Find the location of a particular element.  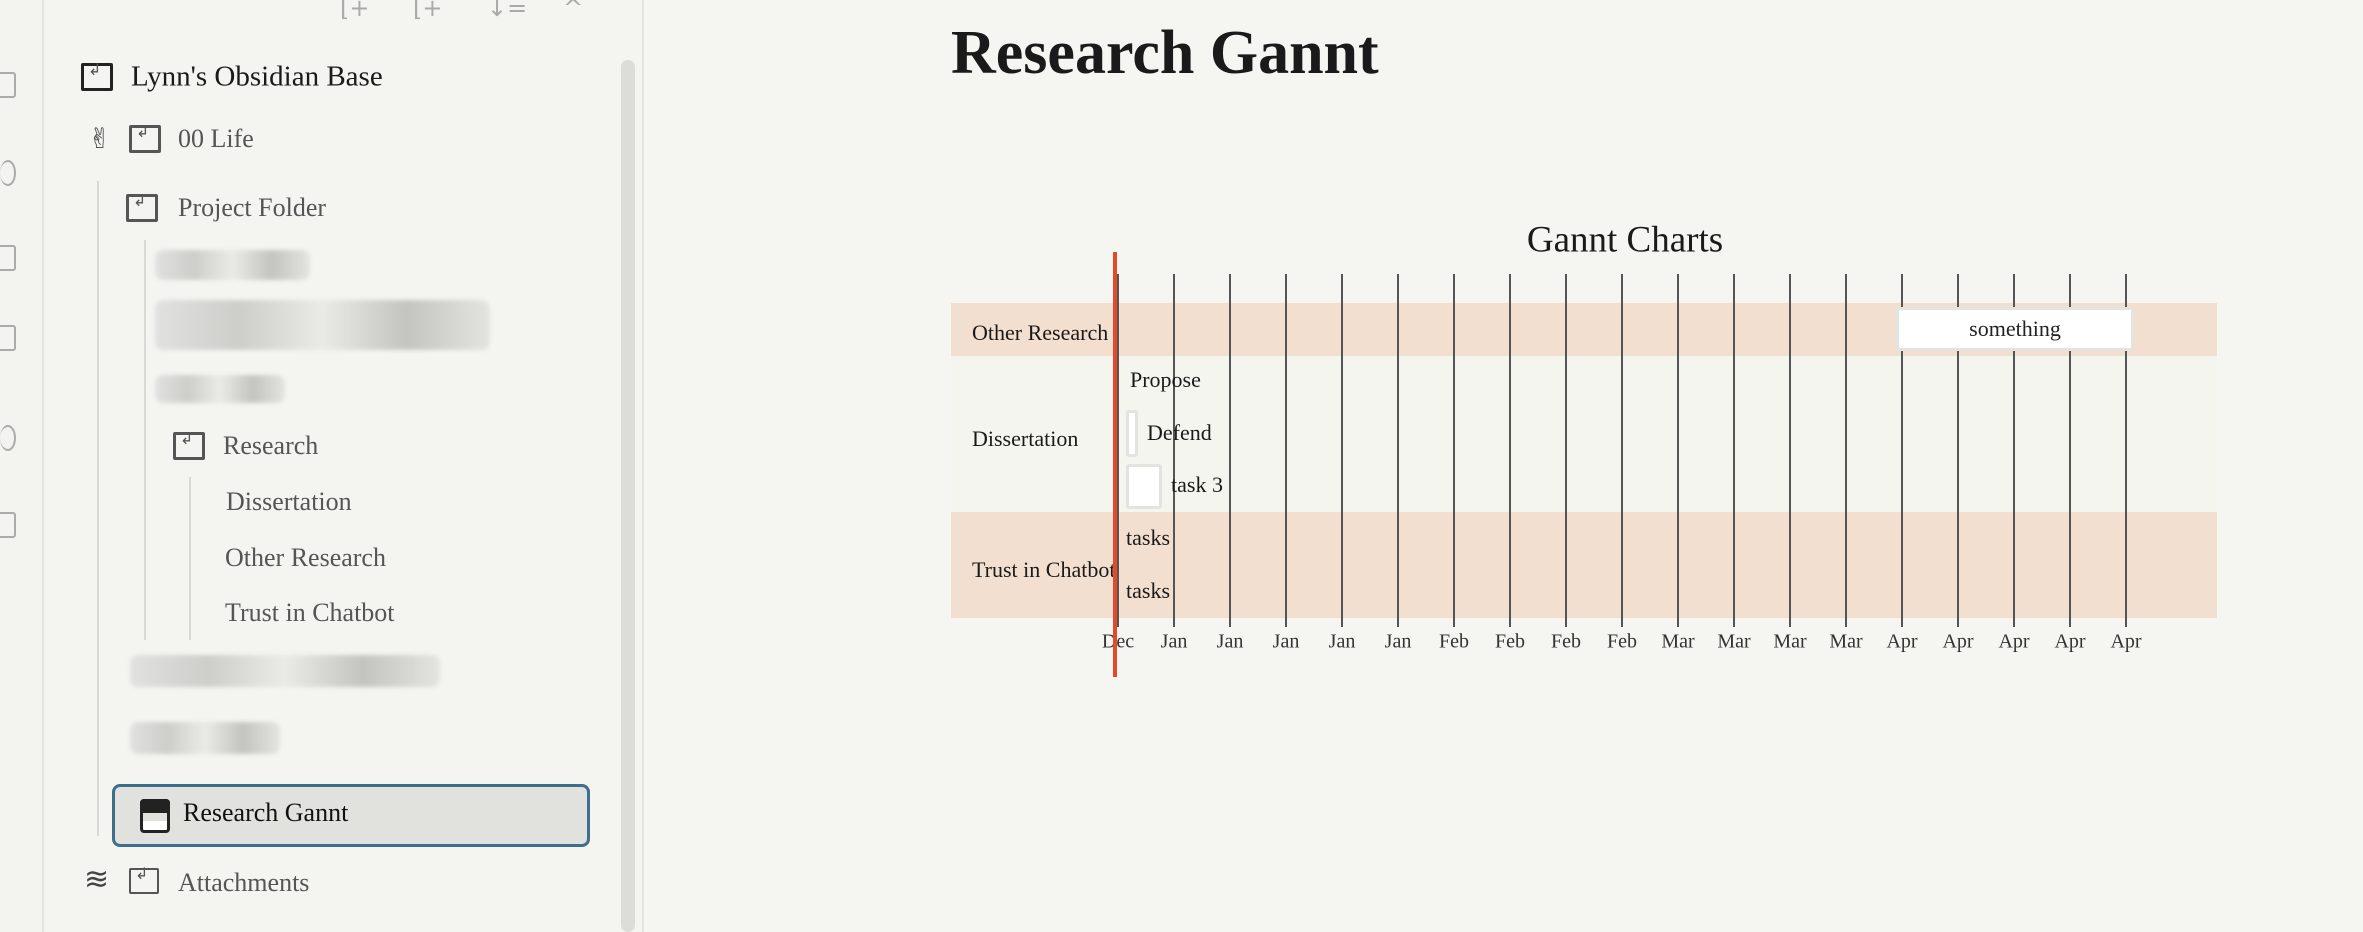

sidebar-item-label: Research Gannt is located at coordinates (266, 812).